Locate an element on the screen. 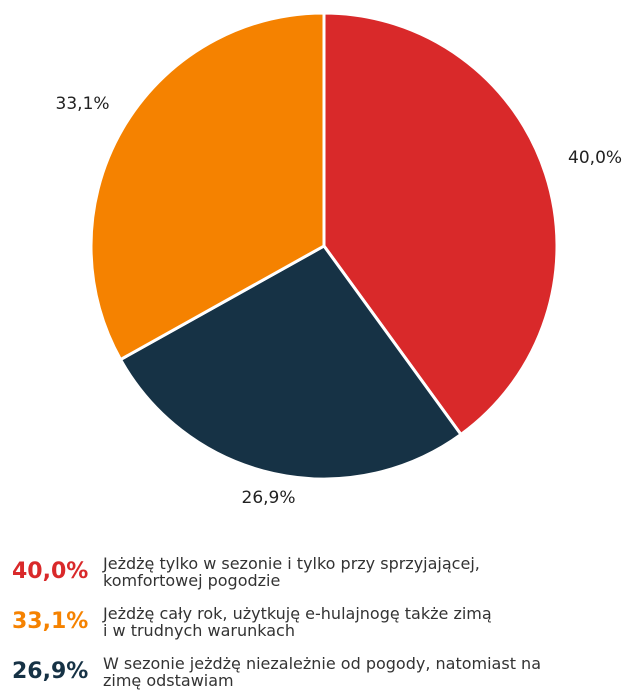  legend-value: 33,1% is located at coordinates (50, 621).